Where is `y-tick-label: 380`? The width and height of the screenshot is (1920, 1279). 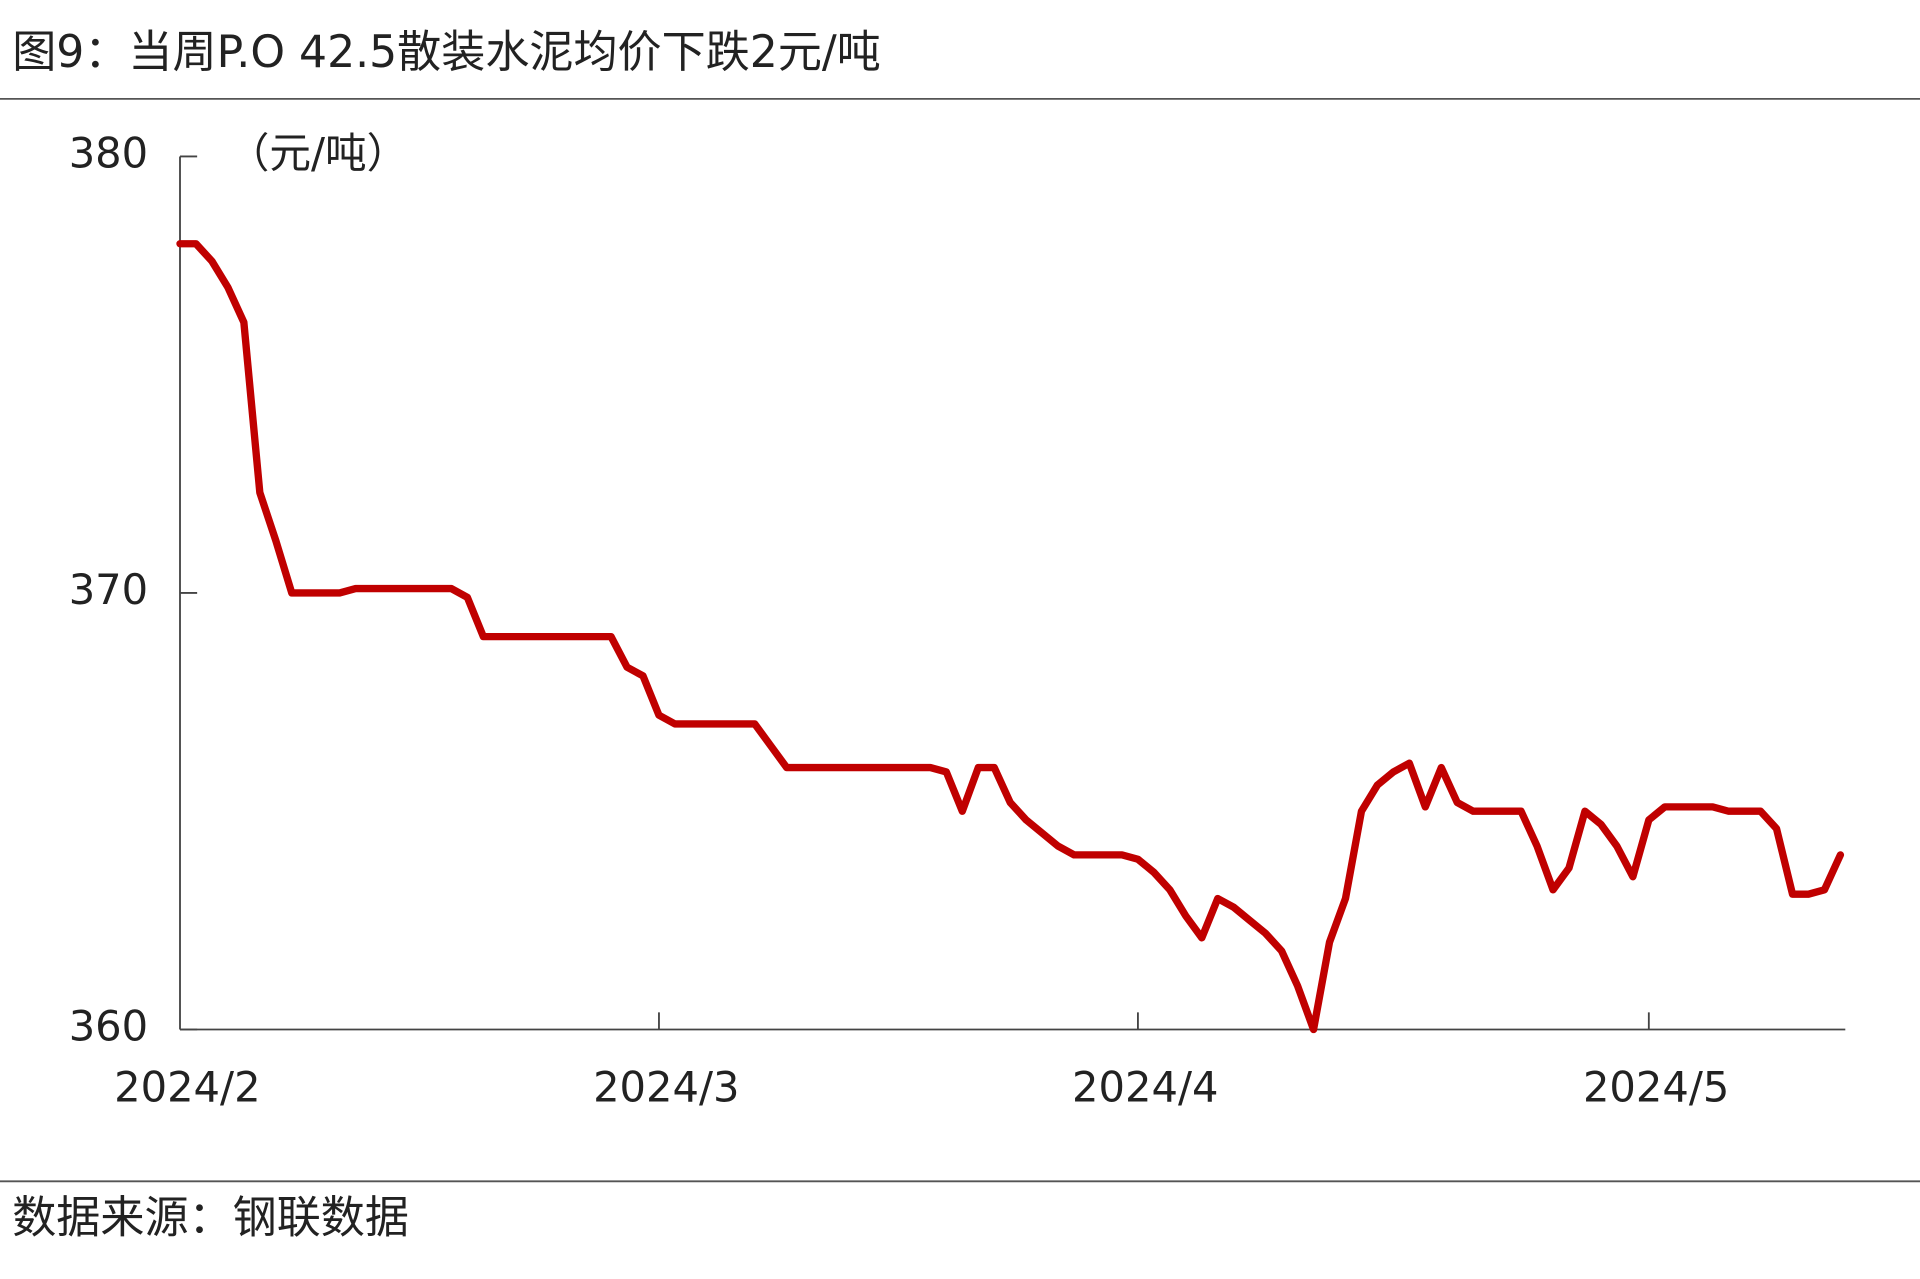
y-tick-label: 380 is located at coordinates (108, 152).